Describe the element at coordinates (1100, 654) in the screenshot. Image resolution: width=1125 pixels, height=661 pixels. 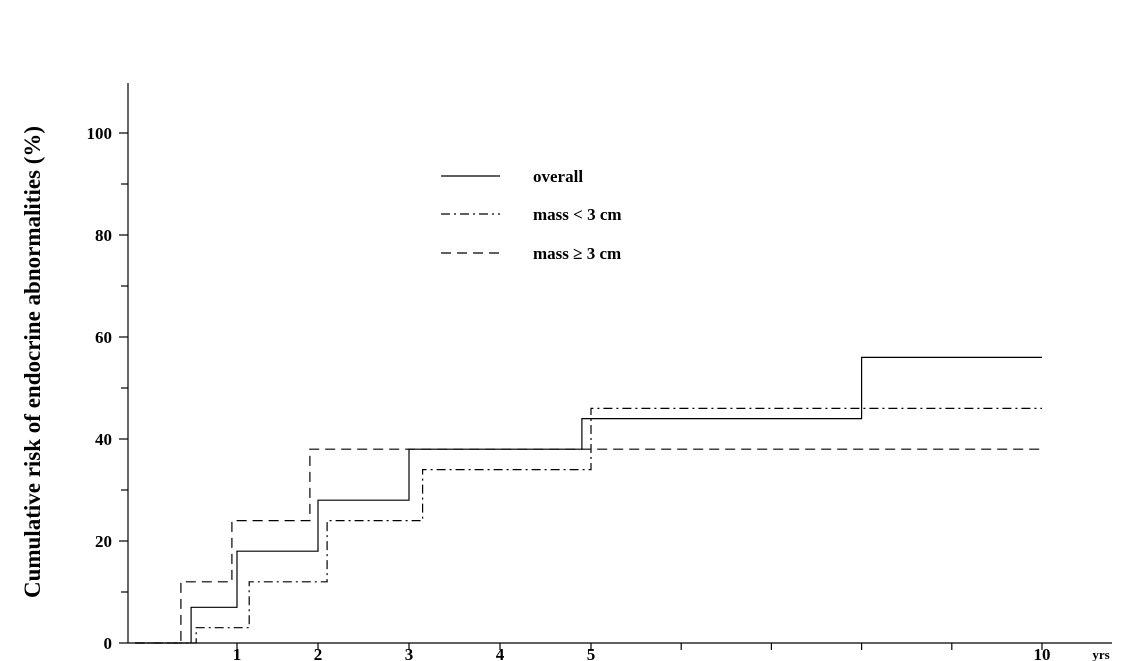
I see `x-axis-unit-label: yrs` at that location.